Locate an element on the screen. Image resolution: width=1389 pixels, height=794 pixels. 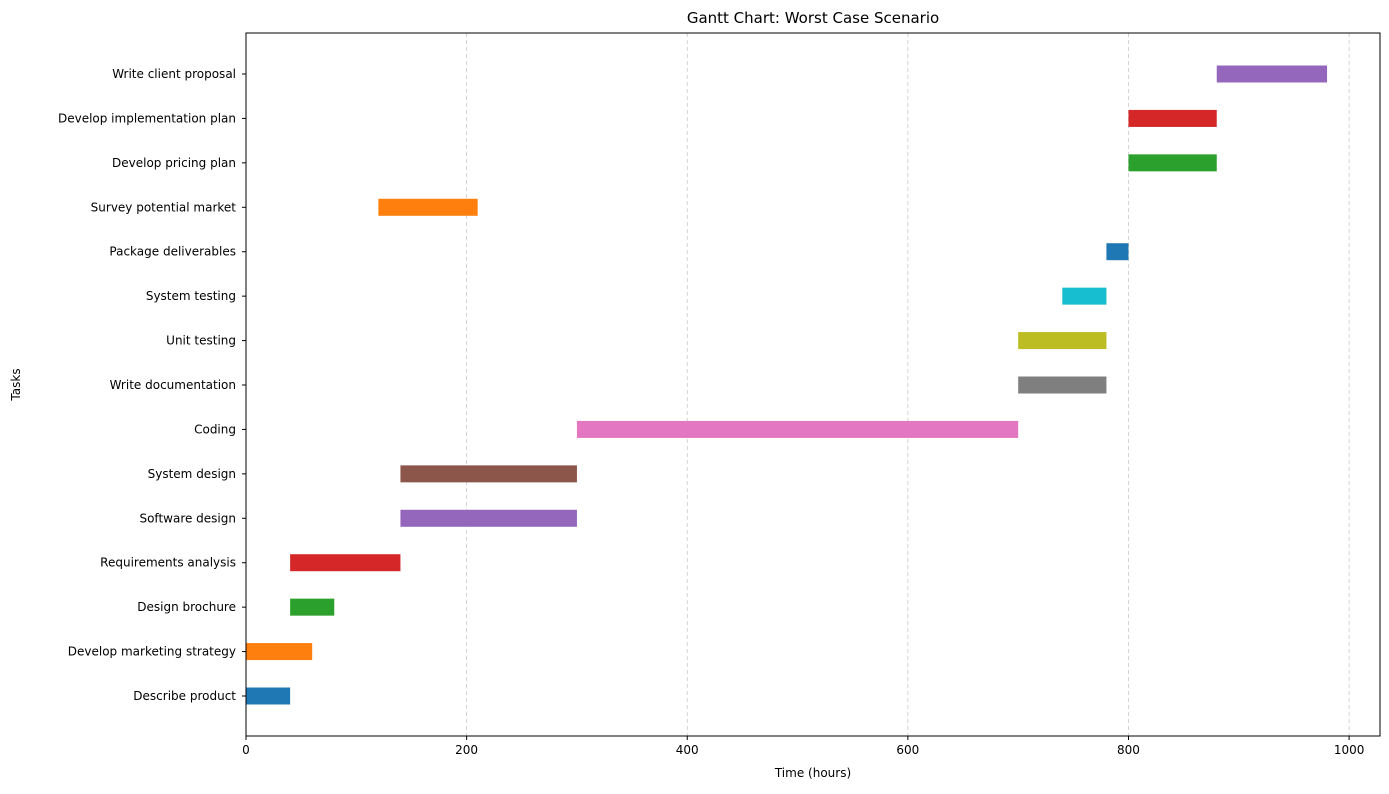
y-tick-label: Develop pricing plan is located at coordinates (174, 163).